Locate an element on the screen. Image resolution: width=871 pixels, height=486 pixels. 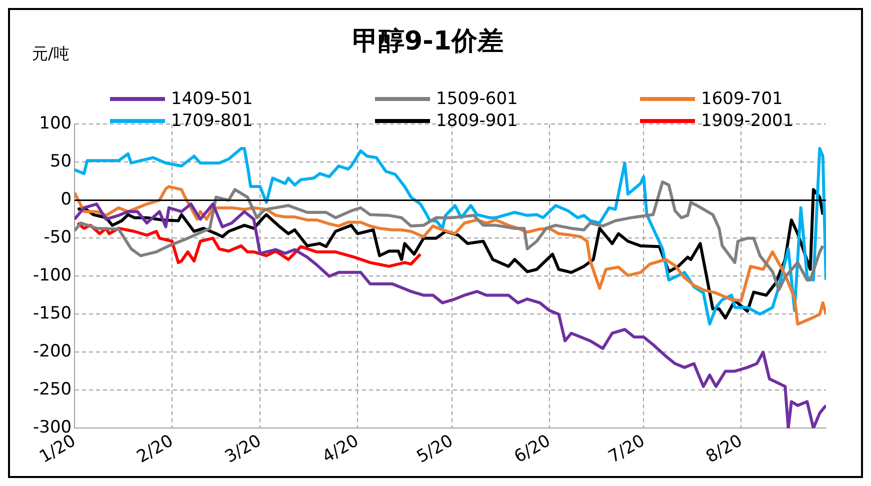
x-tick-label: 5/20 is located at coordinates (435, 449).